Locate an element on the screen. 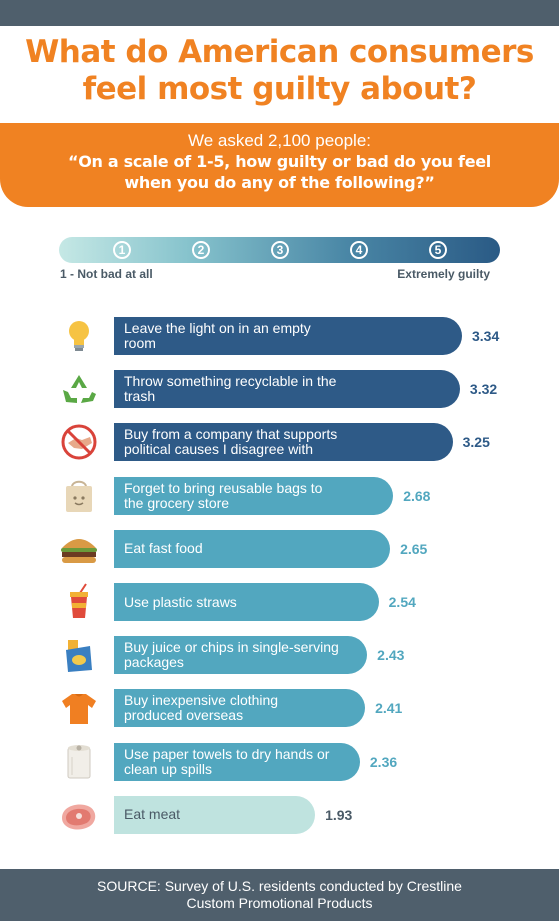  bar-label-line: Buy juice or chips in single-serving is located at coordinates (231, 647).